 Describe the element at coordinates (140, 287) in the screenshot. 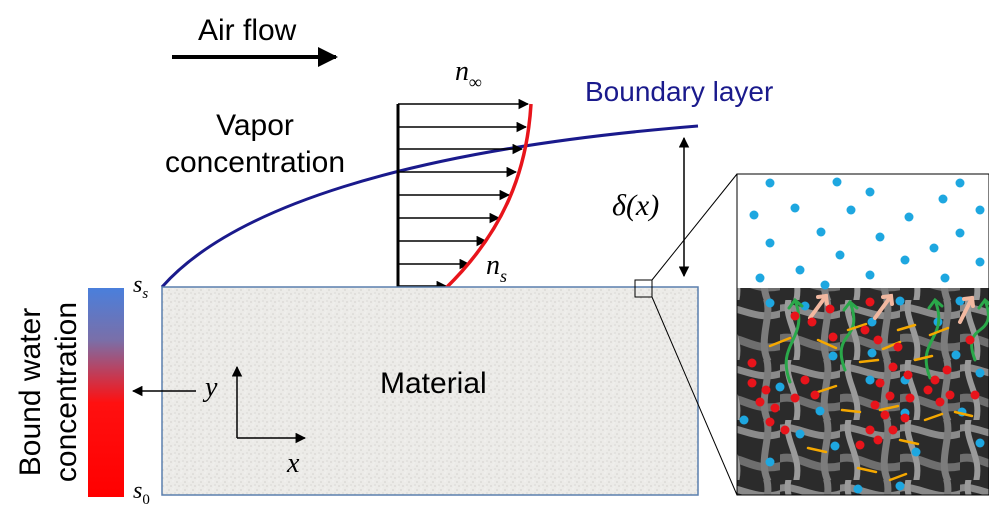

I see `s-s-label: ss` at that location.